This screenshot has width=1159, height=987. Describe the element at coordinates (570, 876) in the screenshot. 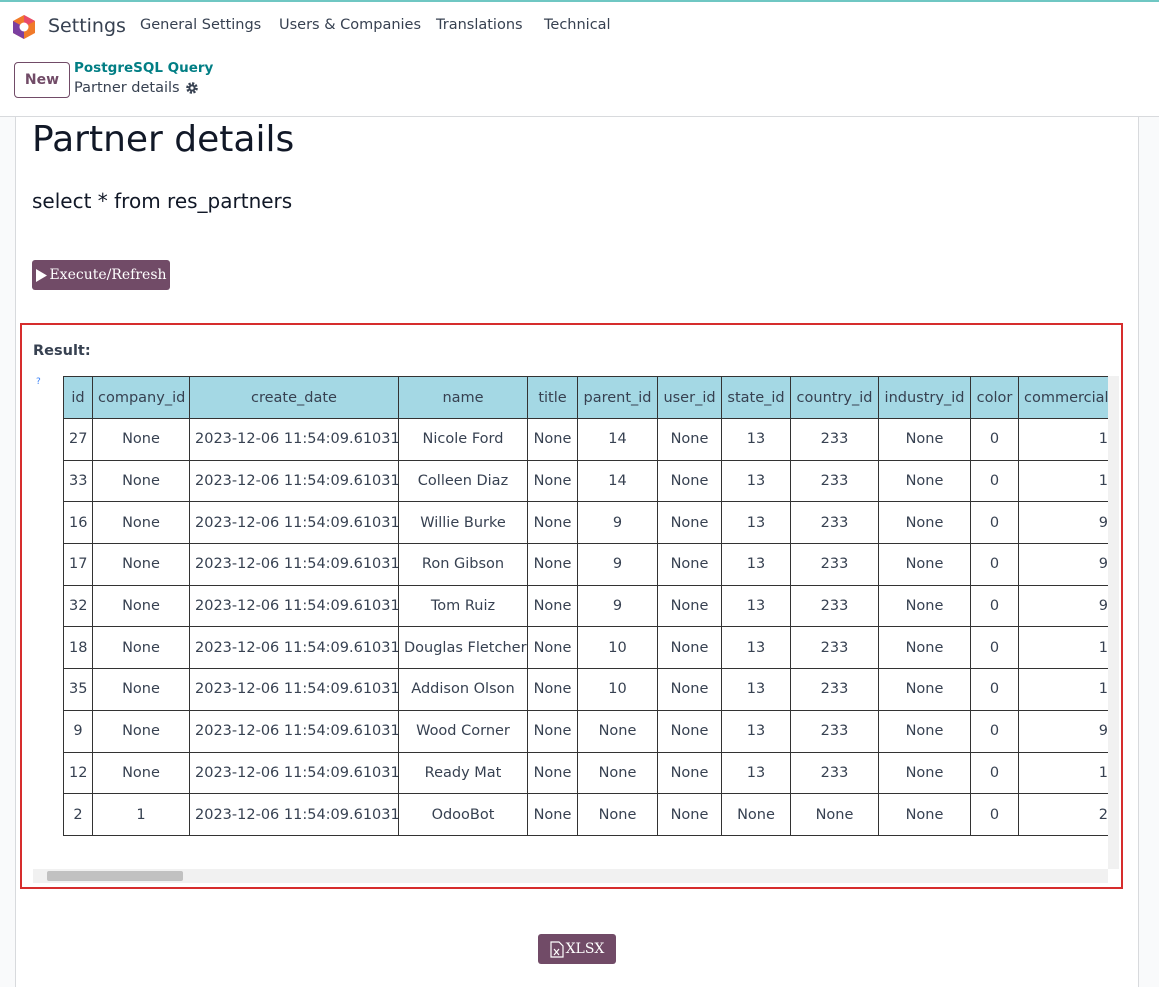

I see `horizontal-scrollbar` at that location.